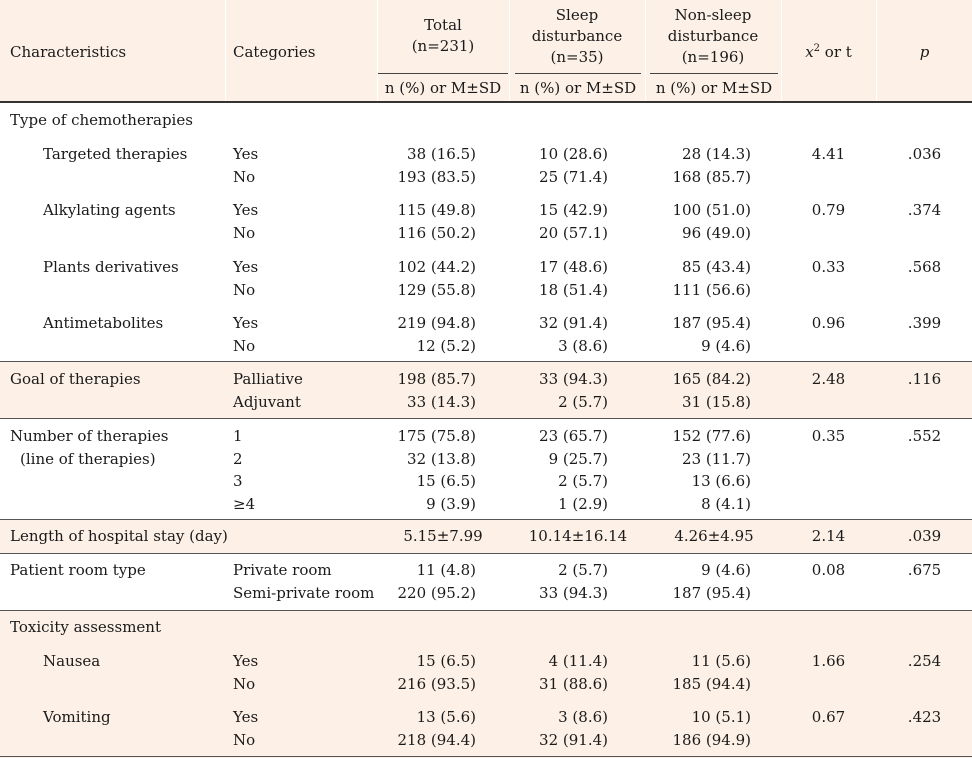 This screenshot has width=972, height=758. What do you see at coordinates (436, 379) in the screenshot?
I see `total-value: 198 (85.7)` at bounding box center [436, 379].